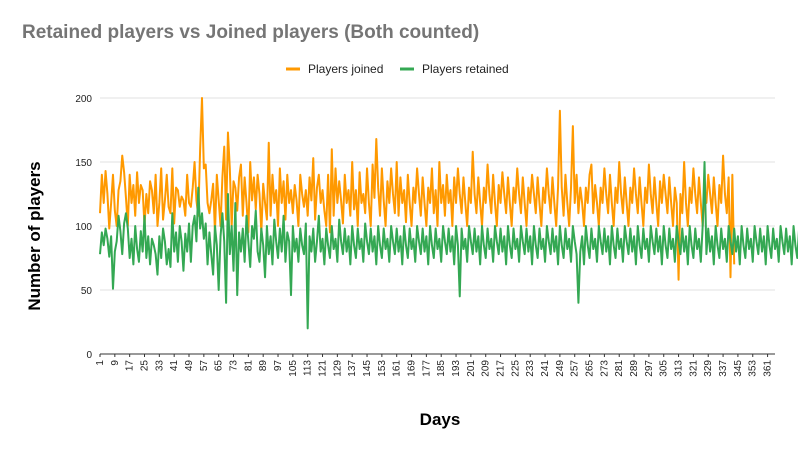  What do you see at coordinates (723, 368) in the screenshot?
I see `x-tick-label: 337` at bounding box center [723, 368].